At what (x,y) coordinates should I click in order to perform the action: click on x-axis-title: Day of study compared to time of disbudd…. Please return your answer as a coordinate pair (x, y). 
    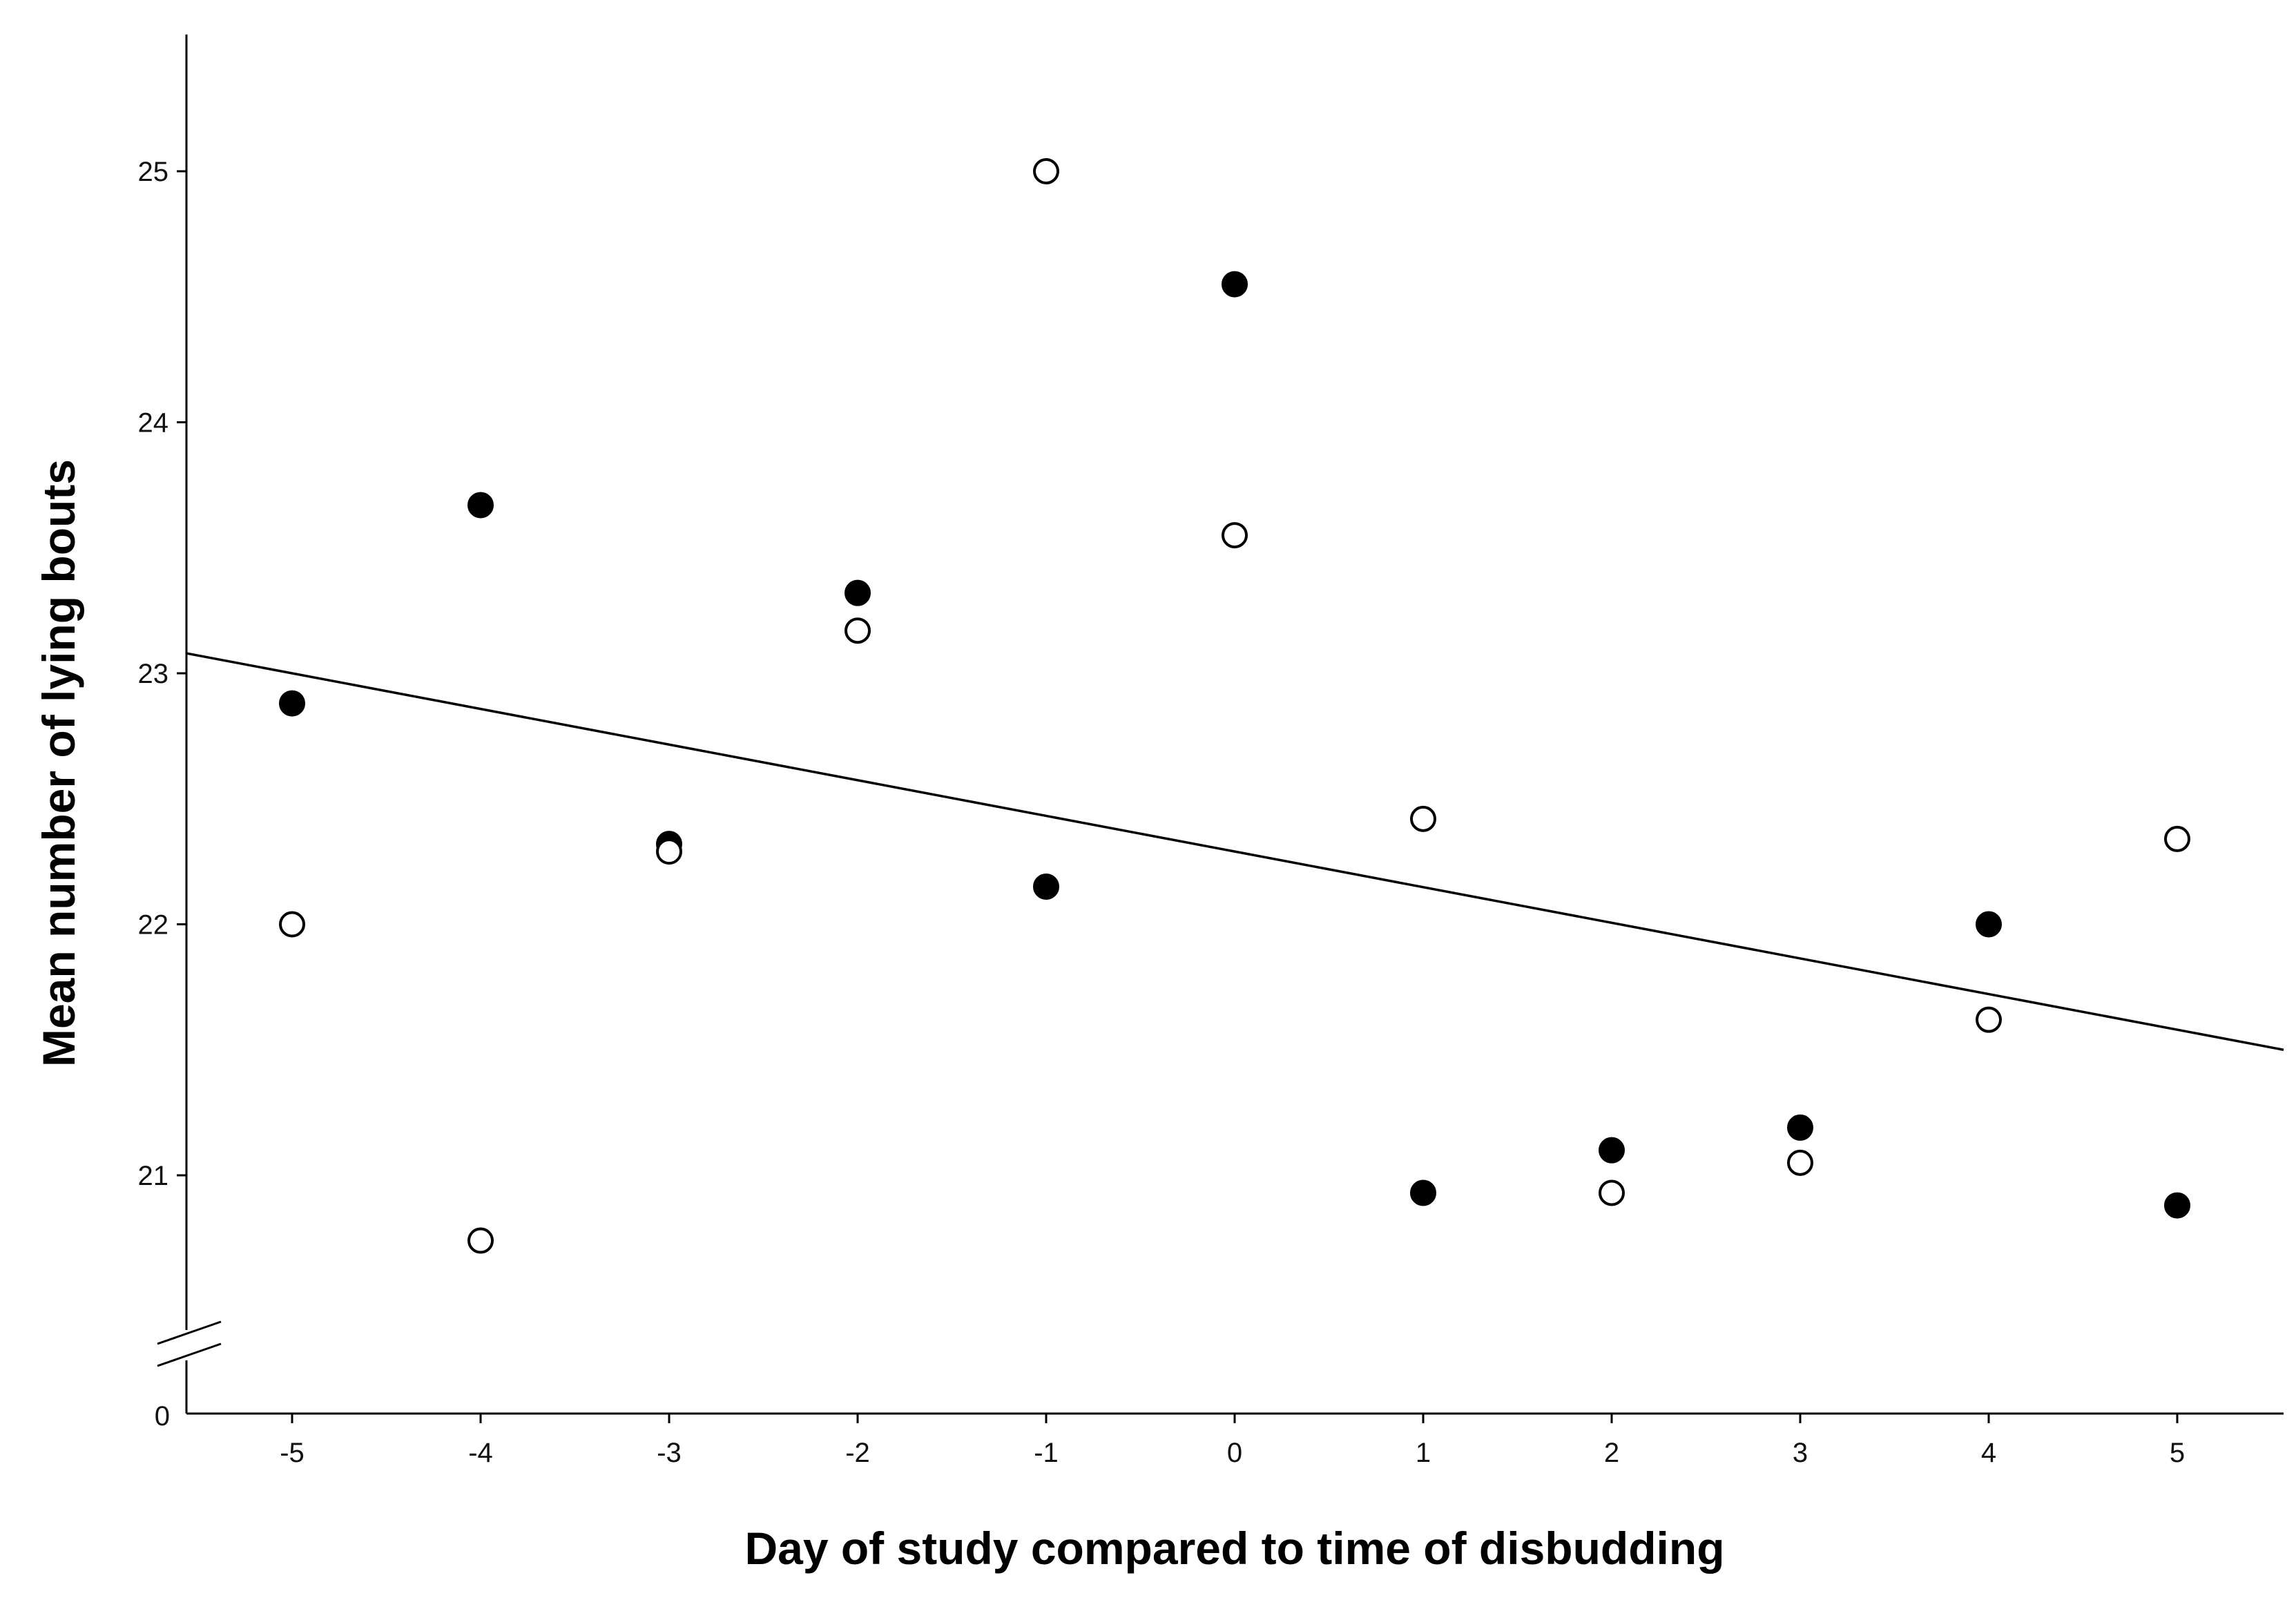
    Looking at the image, I should click on (1234, 1549).